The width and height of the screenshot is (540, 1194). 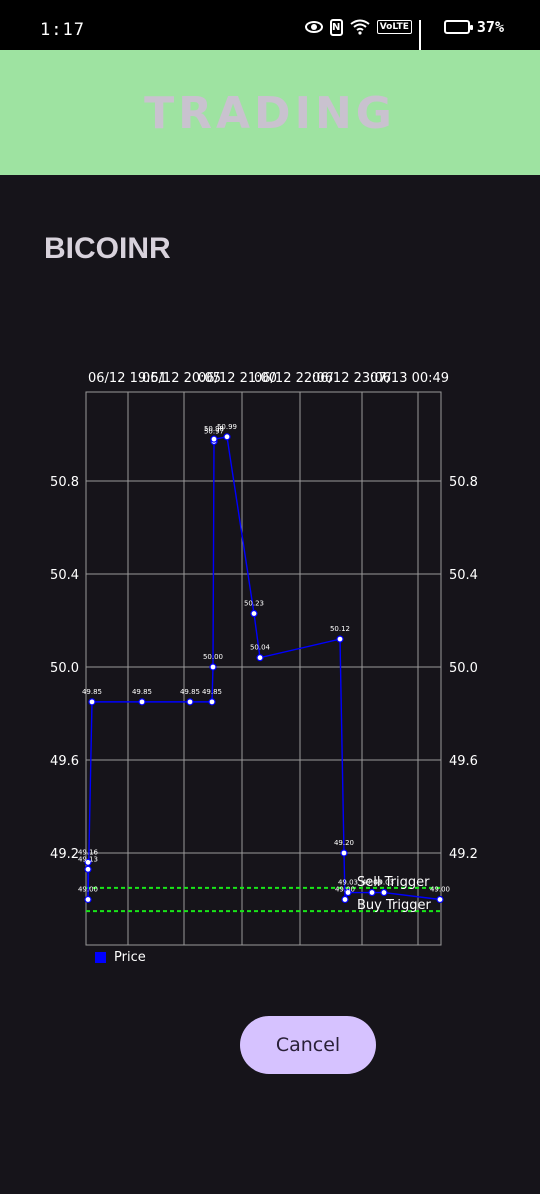 I want to click on y-tick-label-right: 50.4, so click(x=463, y=575).